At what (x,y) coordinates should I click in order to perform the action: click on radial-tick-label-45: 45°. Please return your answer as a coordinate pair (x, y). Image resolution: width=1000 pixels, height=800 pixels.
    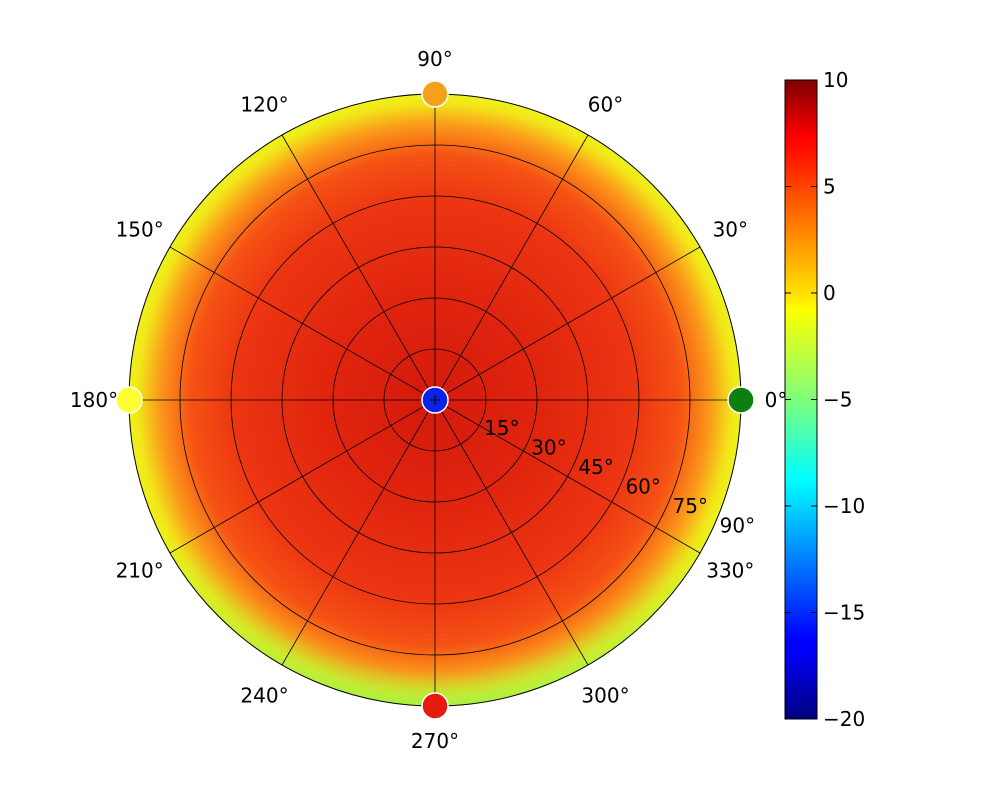
    Looking at the image, I should click on (595, 467).